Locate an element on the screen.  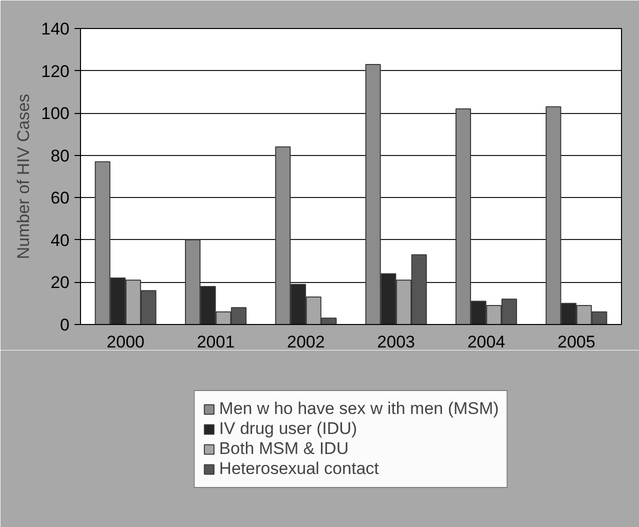
legend-label: Heterosexual contact is located at coordinates (299, 468).